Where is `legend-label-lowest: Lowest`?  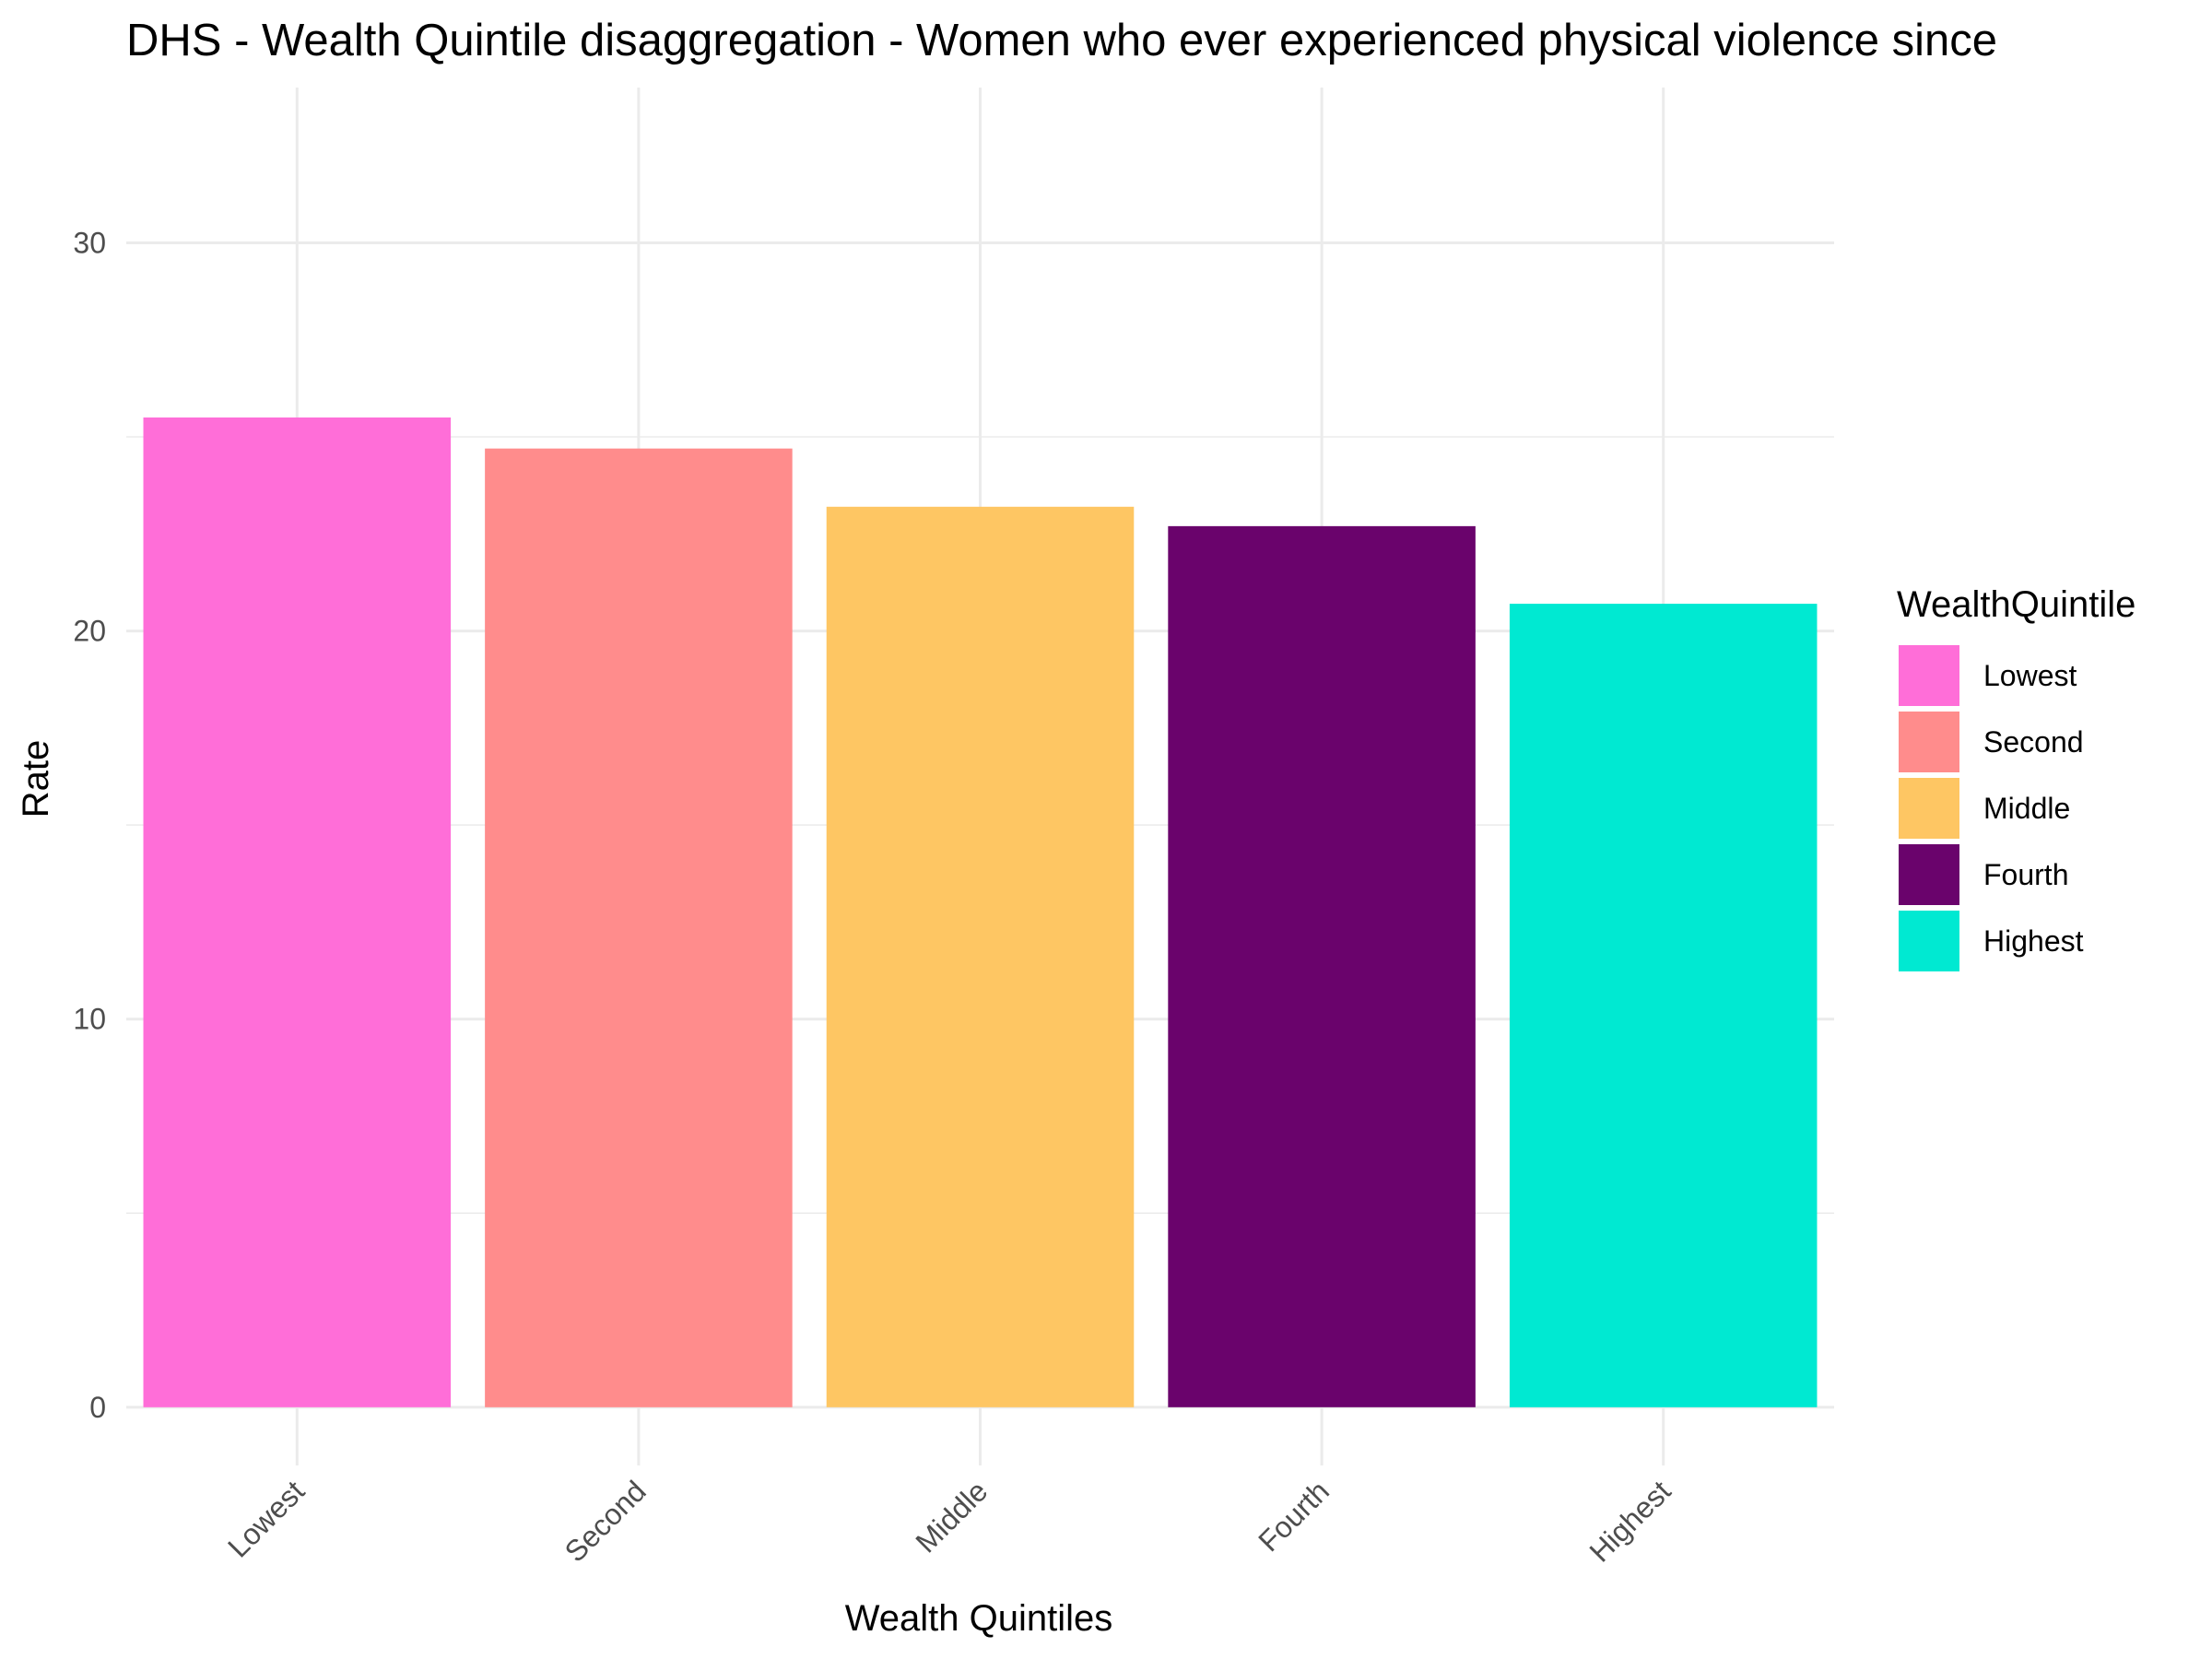 legend-label-lowest: Lowest is located at coordinates (2030, 675).